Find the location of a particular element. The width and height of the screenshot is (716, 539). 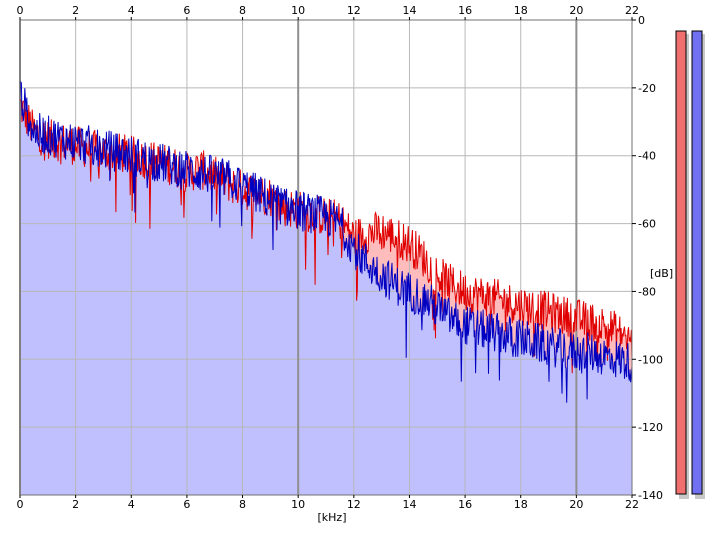

x-tick-label-top: 10 is located at coordinates (298, 10).